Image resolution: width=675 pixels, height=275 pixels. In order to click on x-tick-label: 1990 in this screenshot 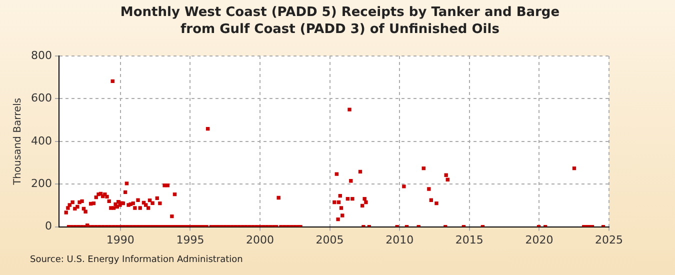, I will do `click(120, 239)`.